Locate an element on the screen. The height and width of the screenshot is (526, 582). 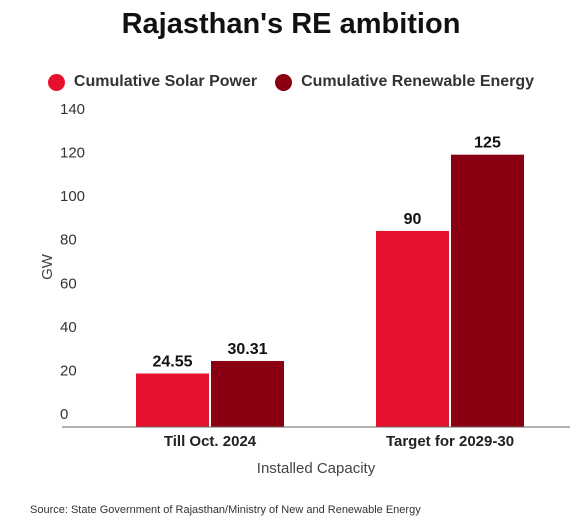
y-tick-label: 60 is located at coordinates (68, 283).